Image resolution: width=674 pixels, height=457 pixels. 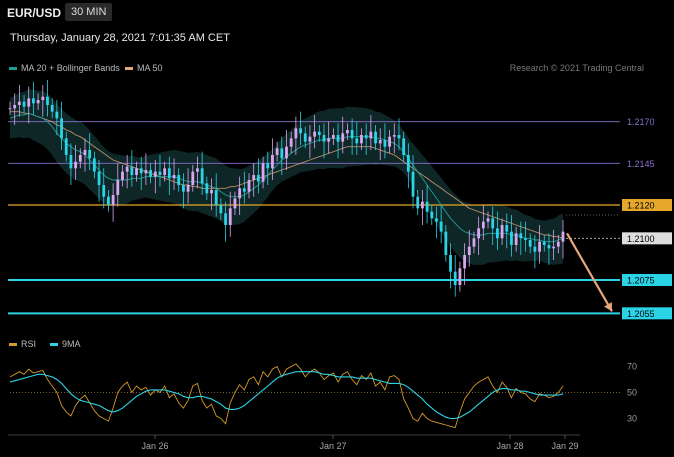 I want to click on legend-ma20-swatch, so click(x=13, y=68).